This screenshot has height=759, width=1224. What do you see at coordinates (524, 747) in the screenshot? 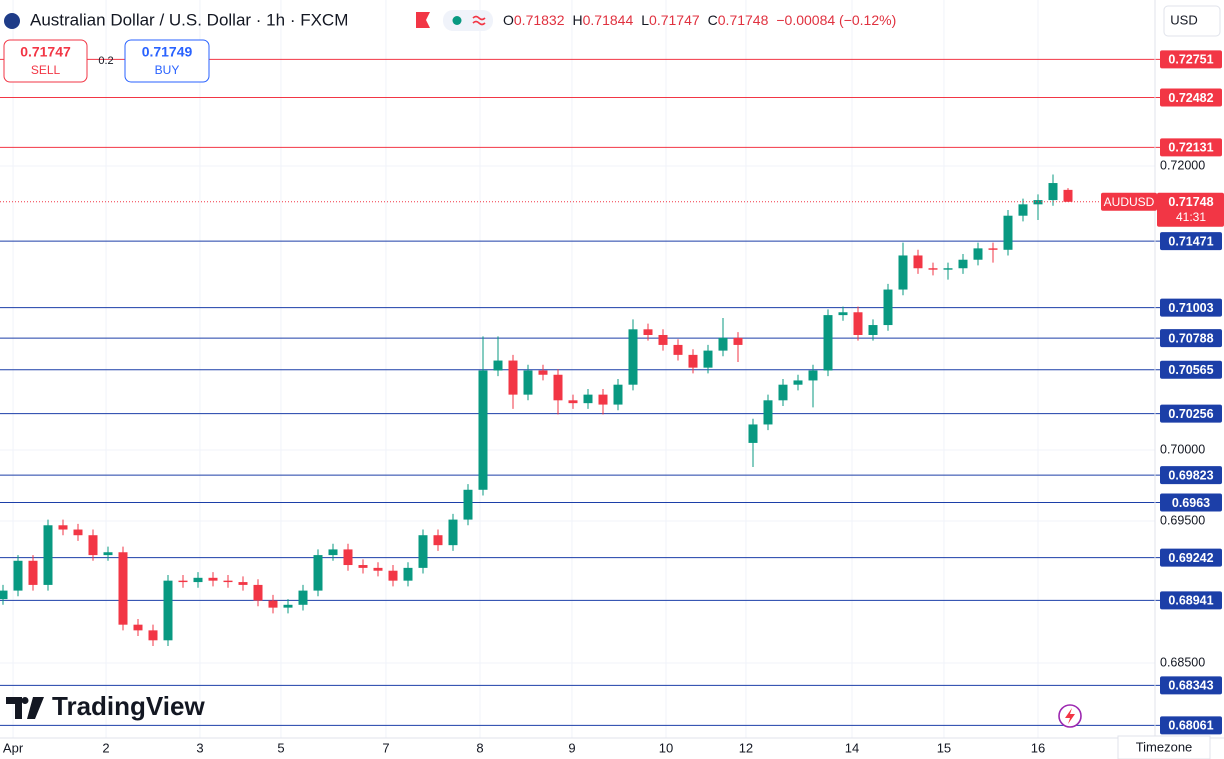
I see `time-axis: Apr 2 3 5 7 8 9 10 12 14 15 16` at bounding box center [524, 747].